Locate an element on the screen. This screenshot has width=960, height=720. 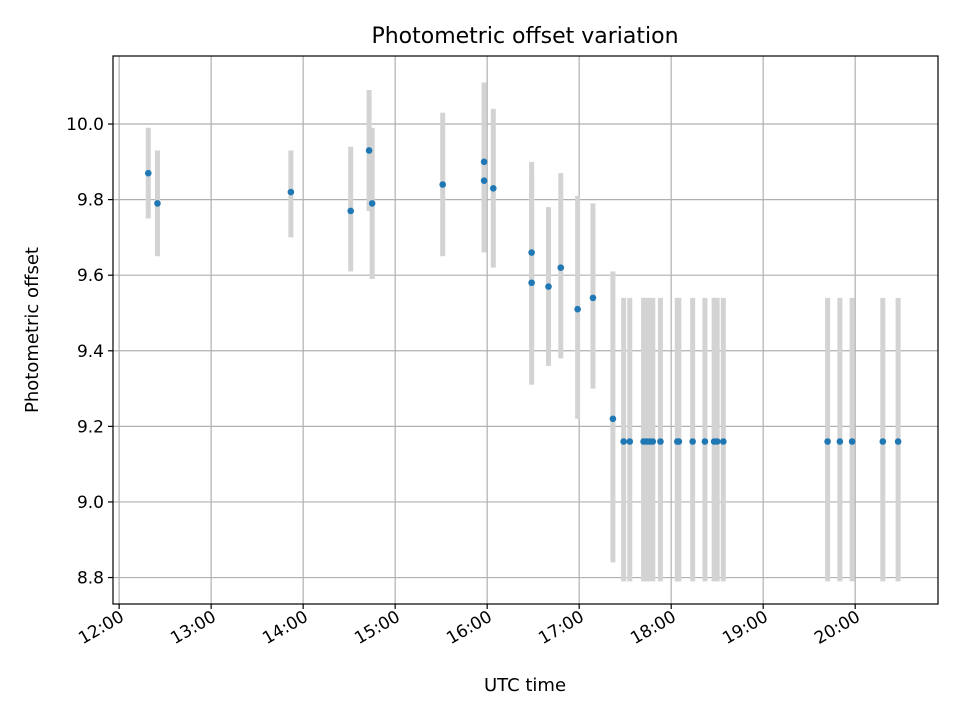
y-tick-label: 9.4 is located at coordinates (90, 352).